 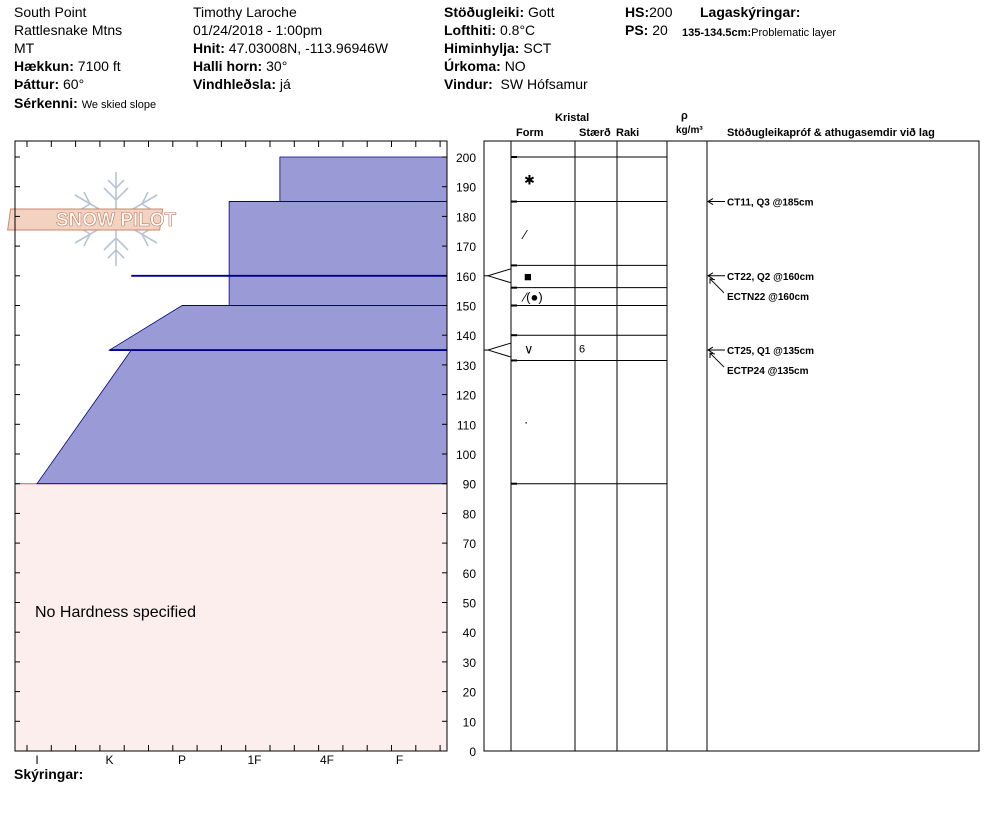 What do you see at coordinates (470, 722) in the screenshot?
I see `depth-tick-label: 10` at bounding box center [470, 722].